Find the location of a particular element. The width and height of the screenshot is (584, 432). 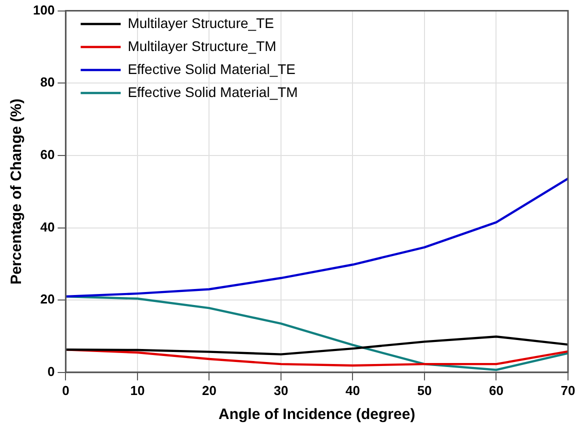

x-tick-label: 20 is located at coordinates (209, 390).